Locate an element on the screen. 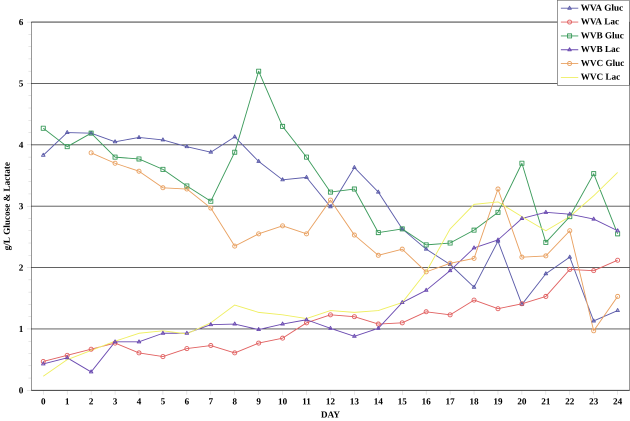 This screenshot has width=630, height=421. x-tick-label: 4 is located at coordinates (139, 401).